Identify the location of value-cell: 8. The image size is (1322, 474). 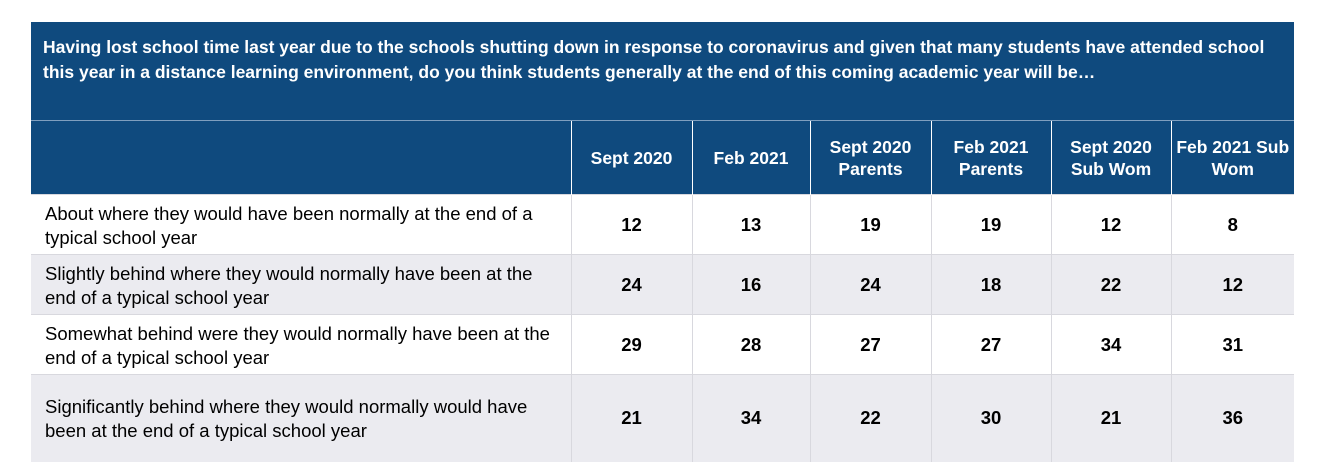
(1232, 224).